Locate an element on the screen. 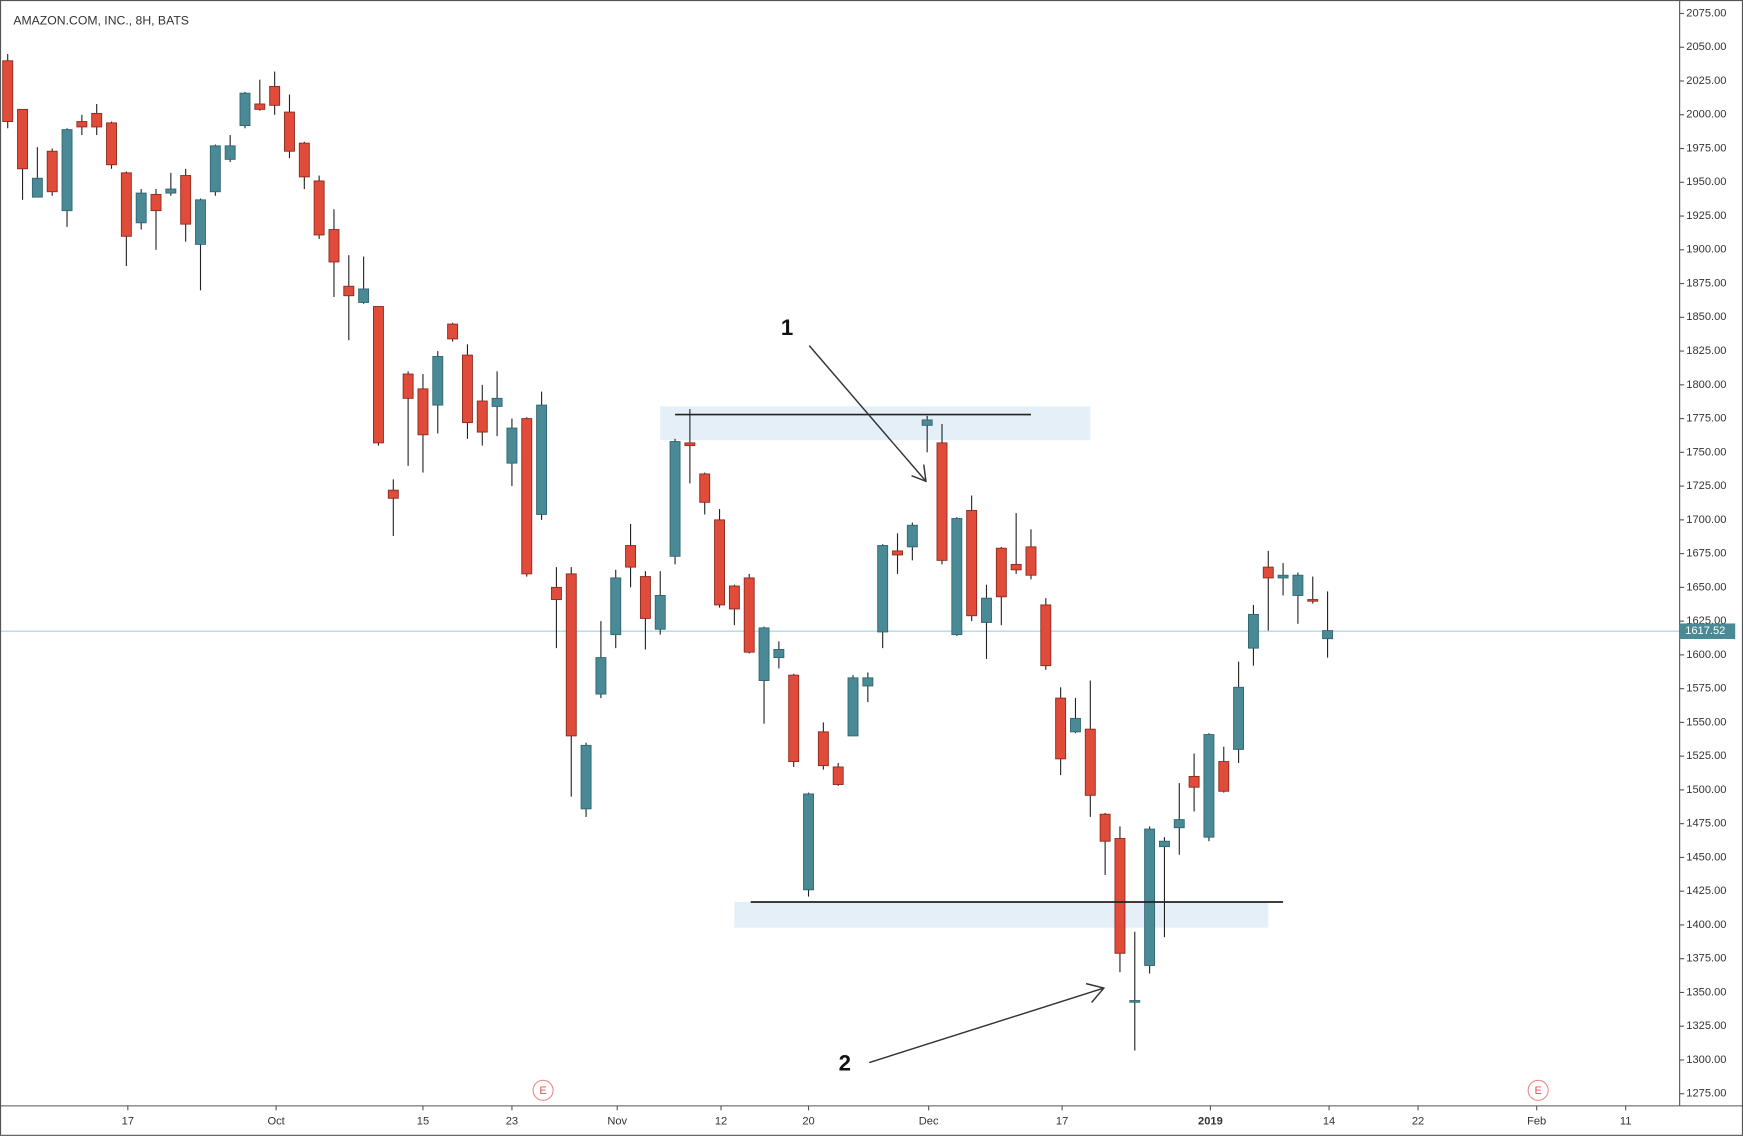 The height and width of the screenshot is (1137, 1743). y-tick-label: 1775.00 is located at coordinates (1706, 419).